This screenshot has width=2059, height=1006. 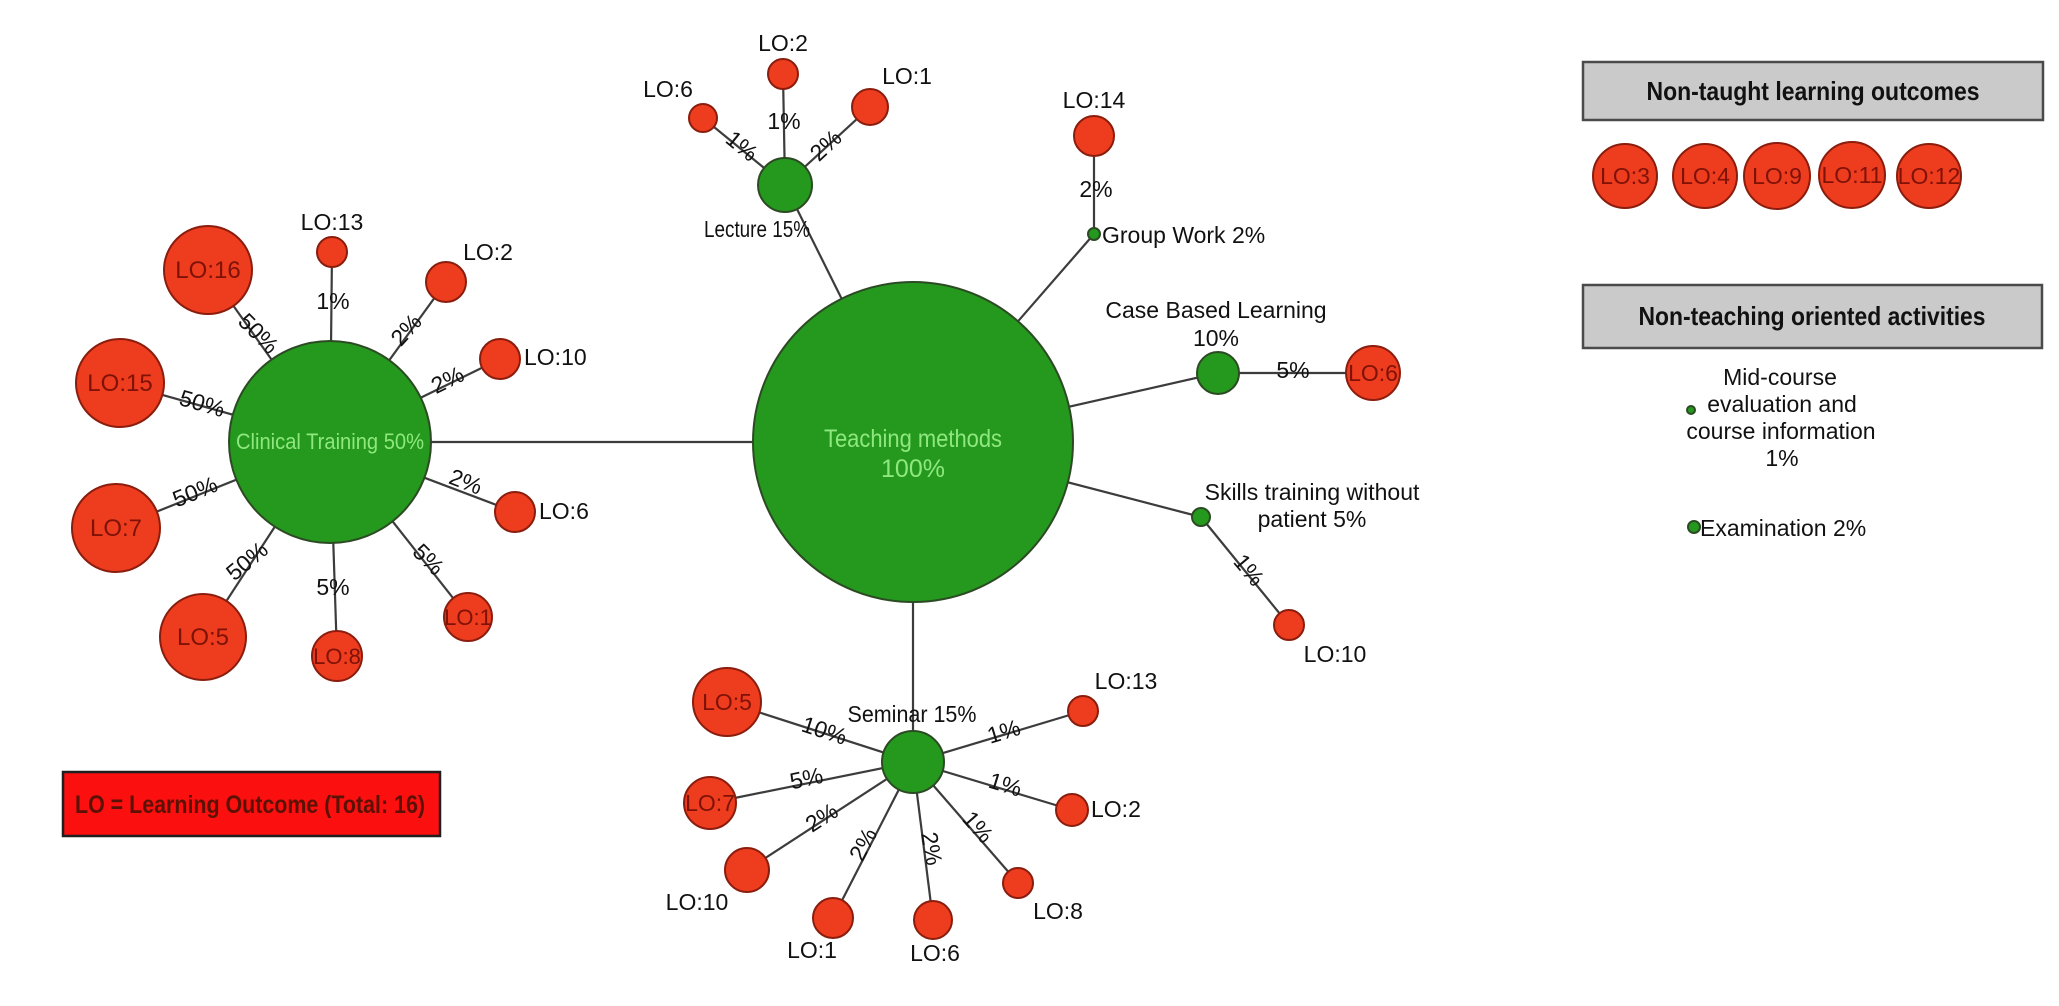 I want to click on casebased-lo6-label: LO:6, so click(x=1373, y=373).